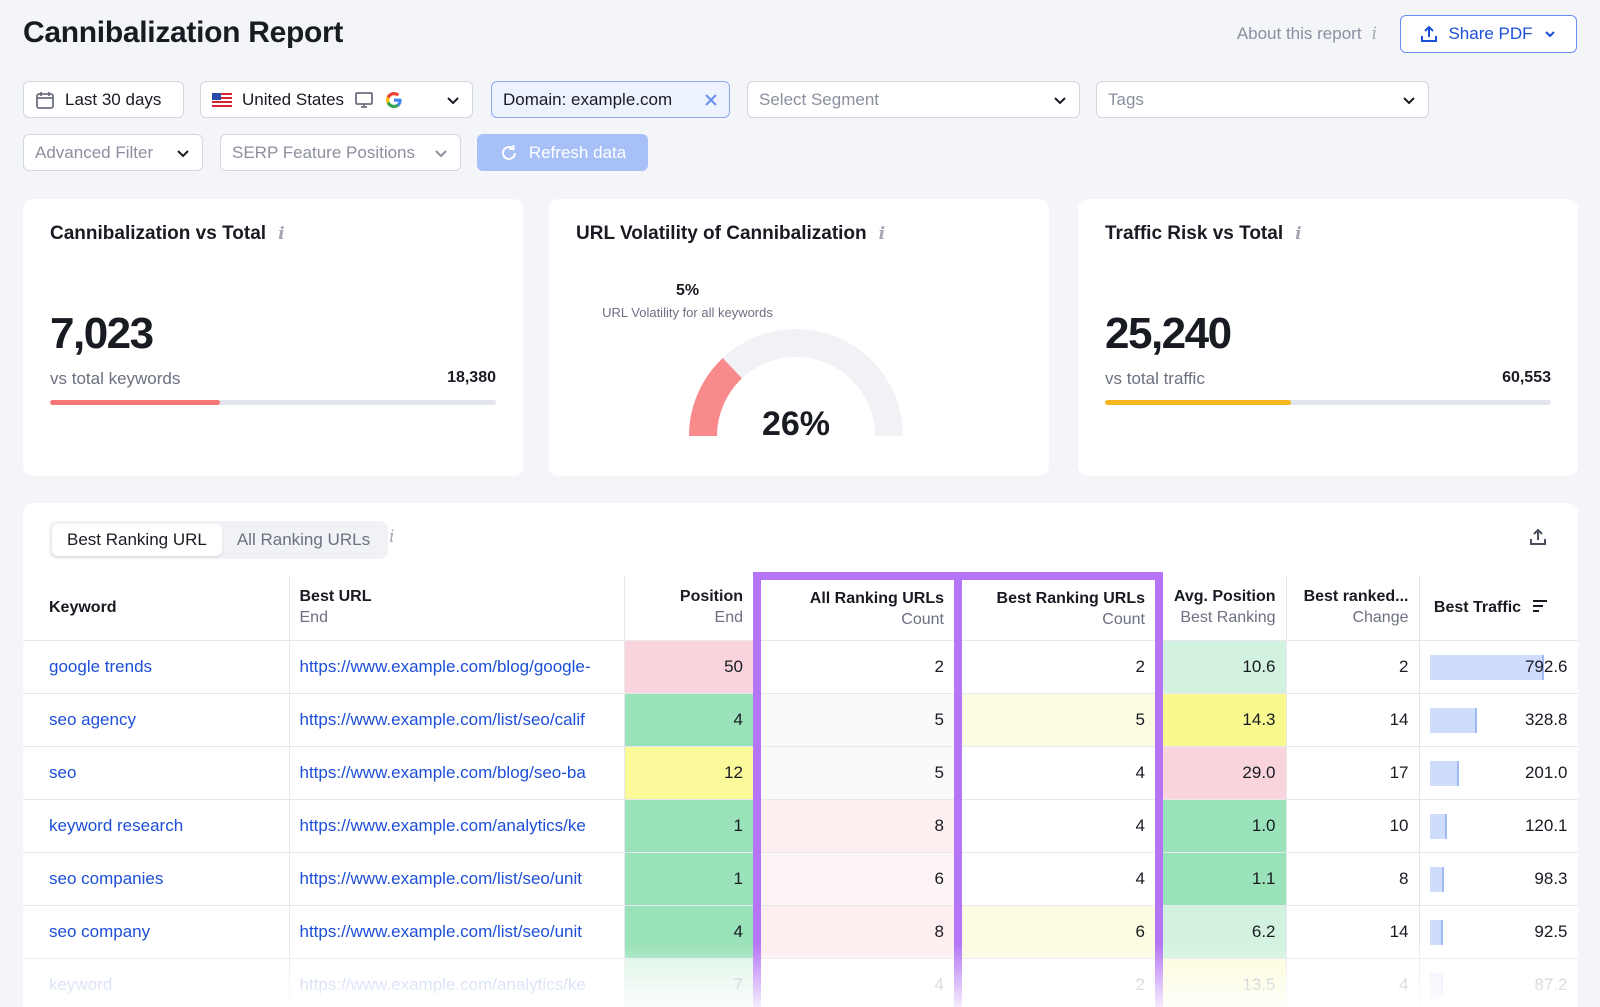  I want to click on col-subtitle: Change, so click(1380, 618).